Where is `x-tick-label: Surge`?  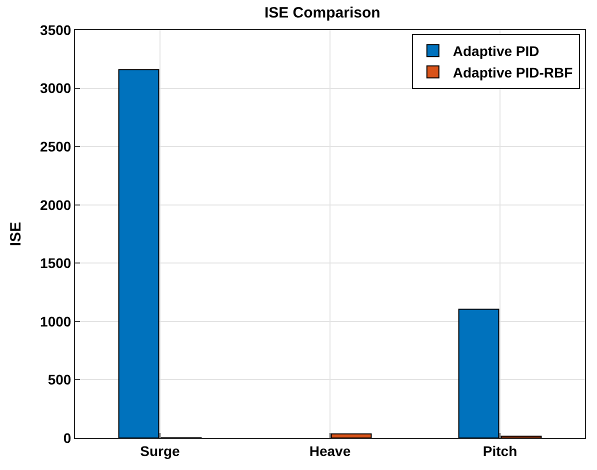
x-tick-label: Surge is located at coordinates (160, 450).